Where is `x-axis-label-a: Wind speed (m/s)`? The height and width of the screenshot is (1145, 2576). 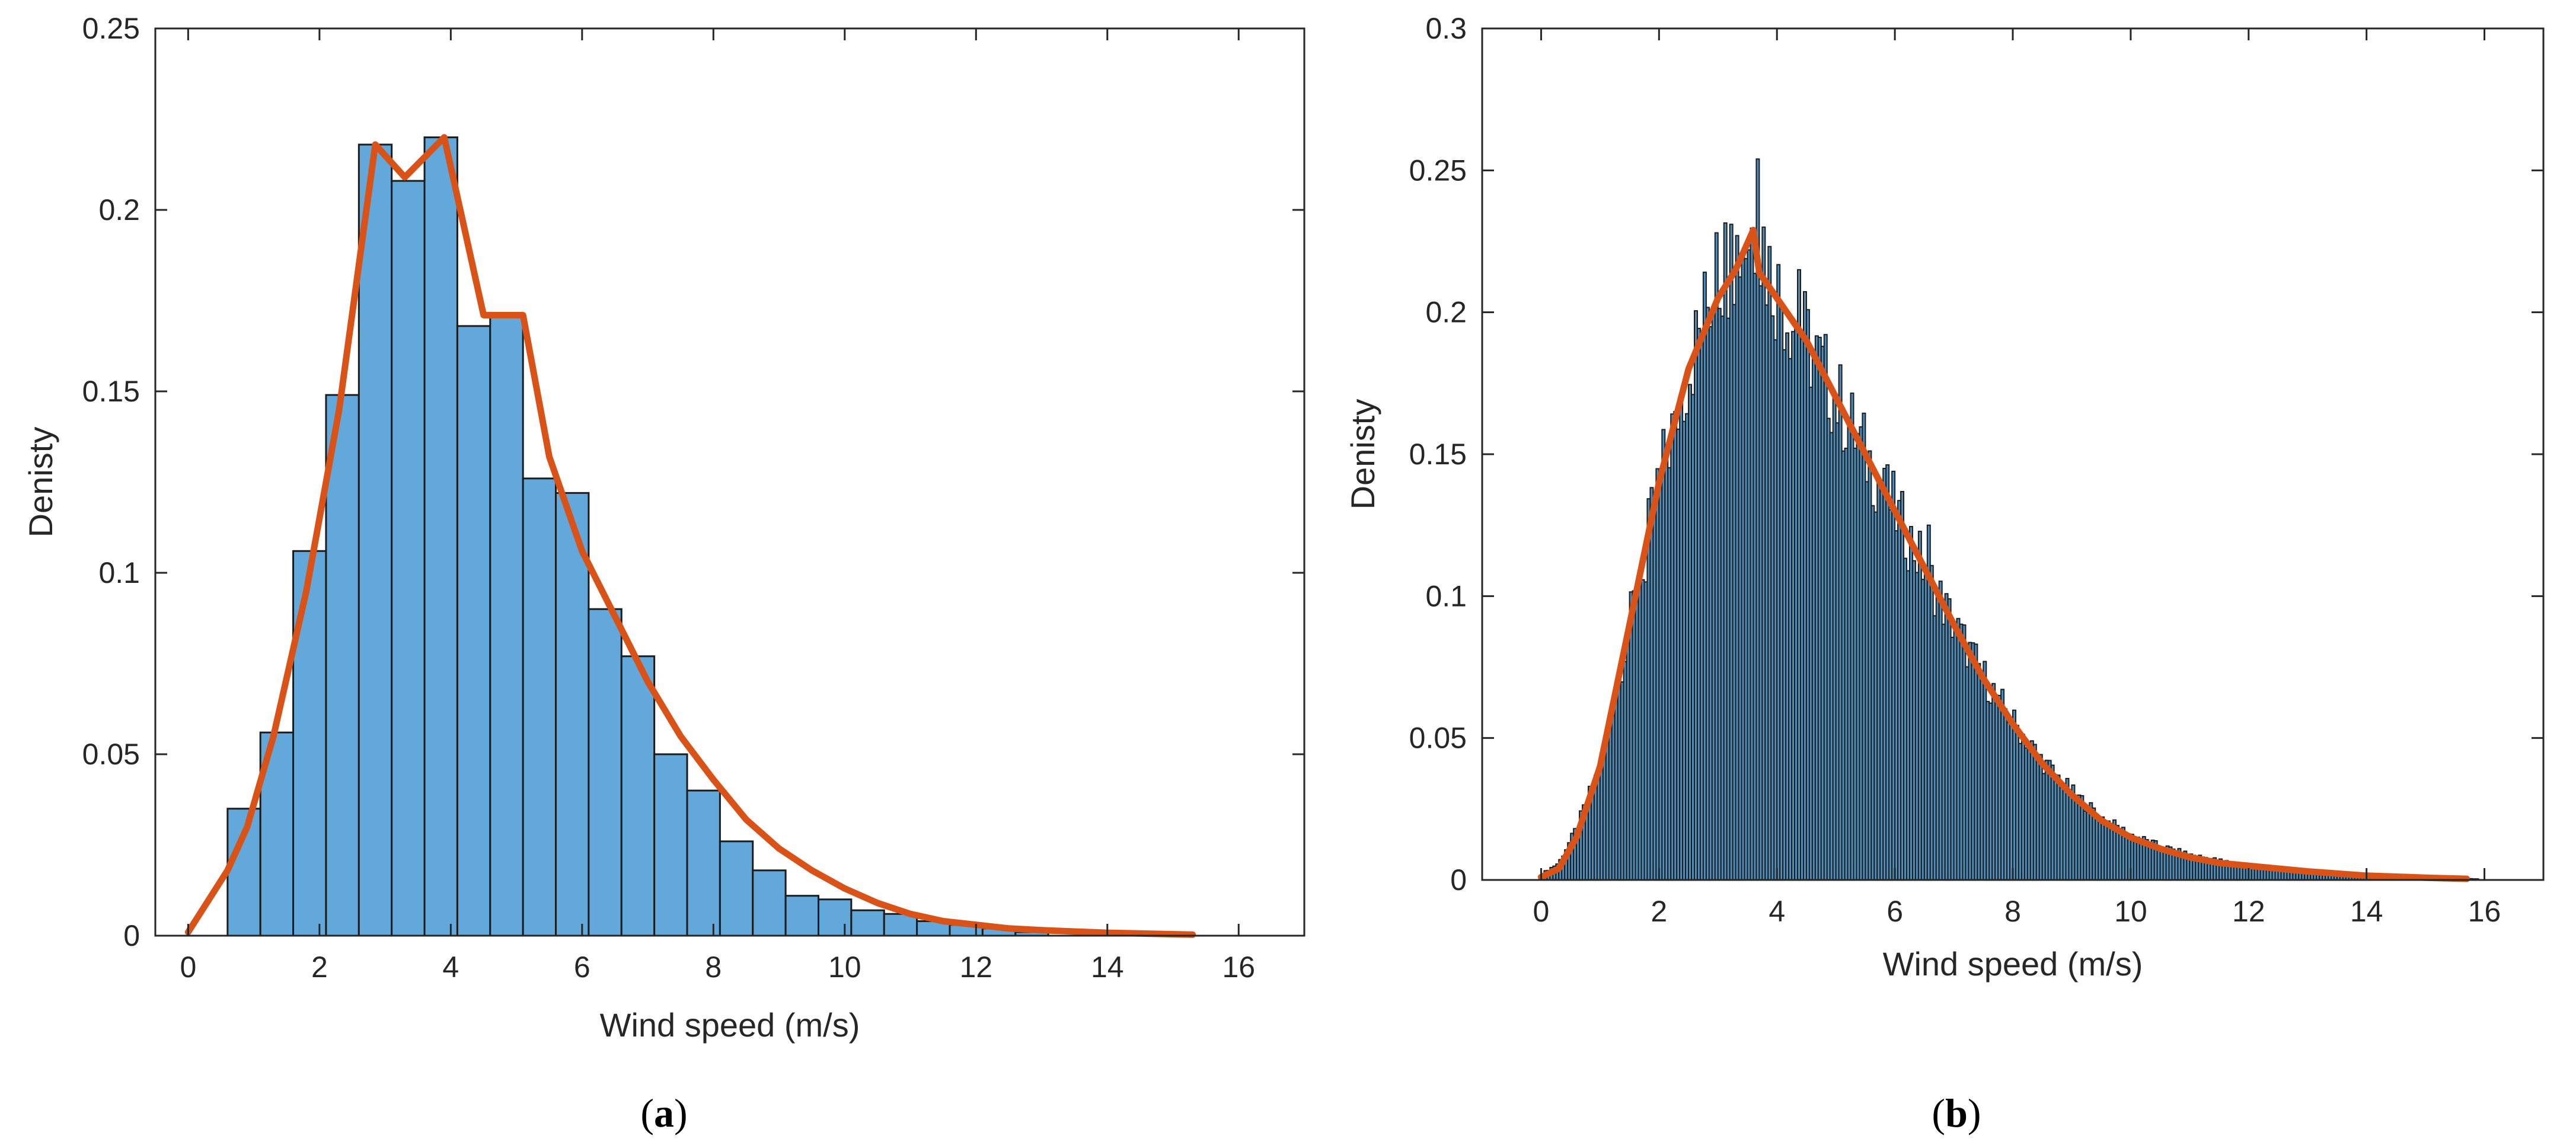 x-axis-label-a: Wind speed (m/s) is located at coordinates (730, 1025).